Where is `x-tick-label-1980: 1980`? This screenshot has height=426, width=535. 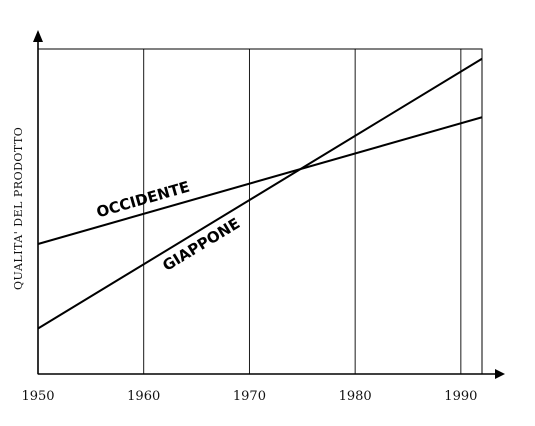
x-tick-label-1980: 1980 is located at coordinates (355, 396).